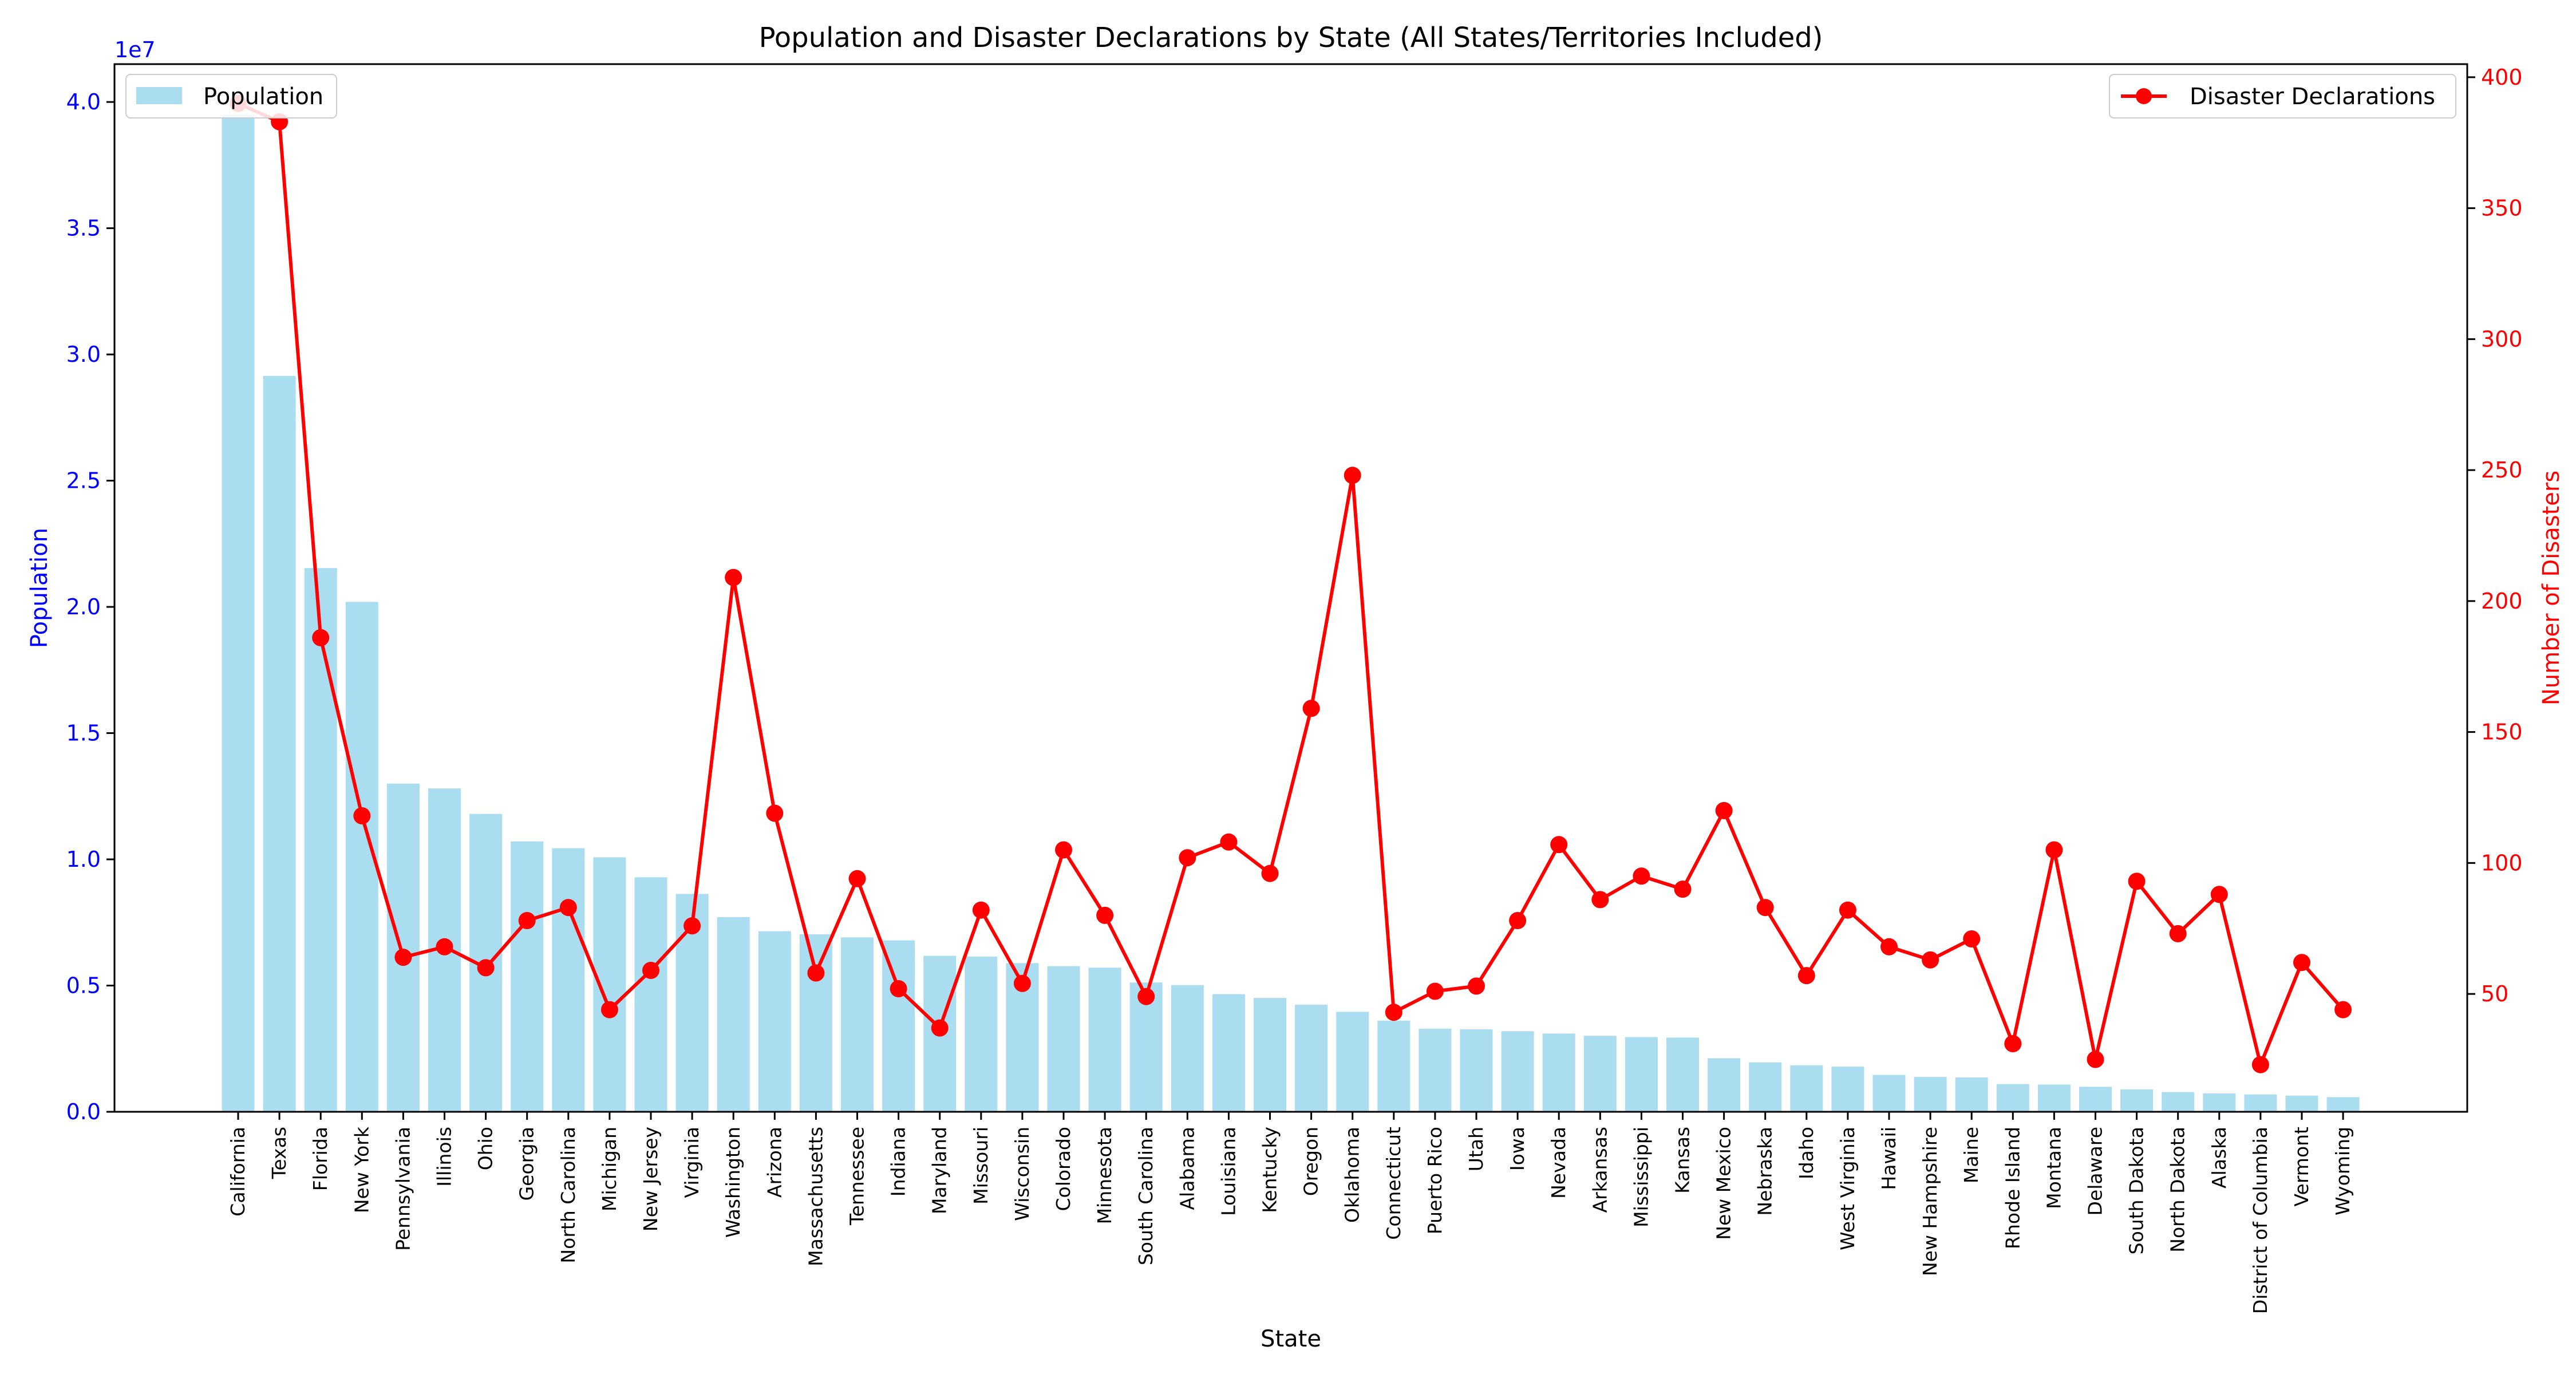 The image size is (2576, 1374). I want to click on x-tick-label: District of Columbia, so click(2260, 1220).